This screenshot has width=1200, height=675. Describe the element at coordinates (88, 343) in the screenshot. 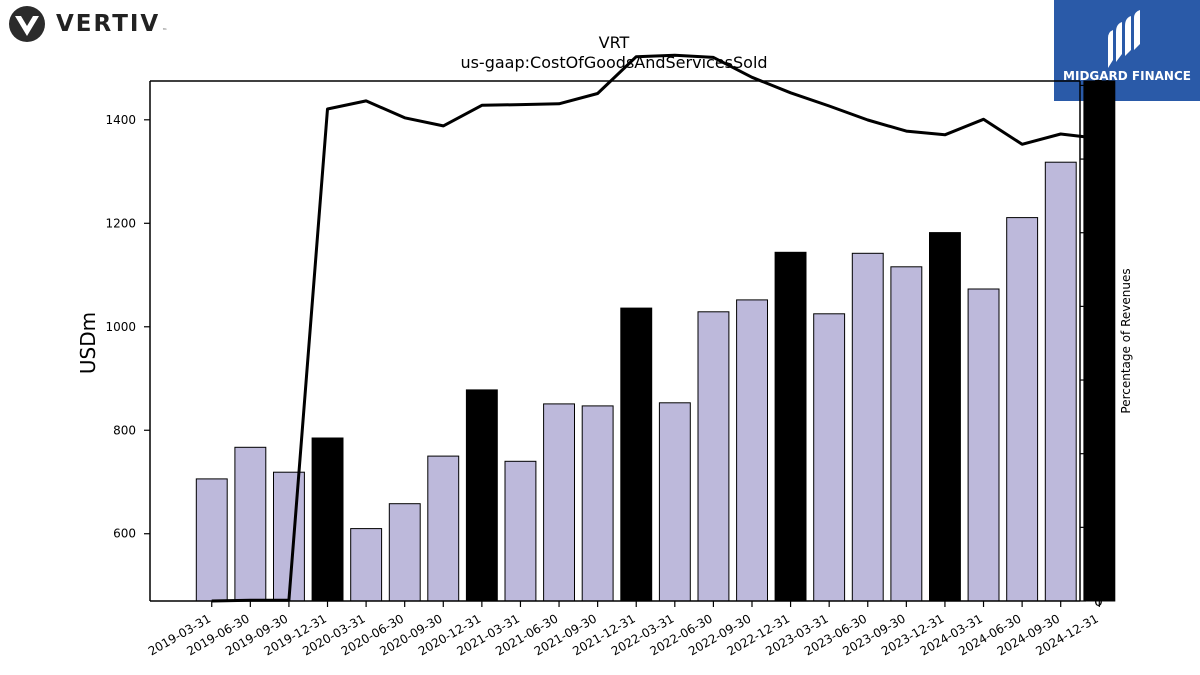

I see `y-axis-label: USDm` at that location.